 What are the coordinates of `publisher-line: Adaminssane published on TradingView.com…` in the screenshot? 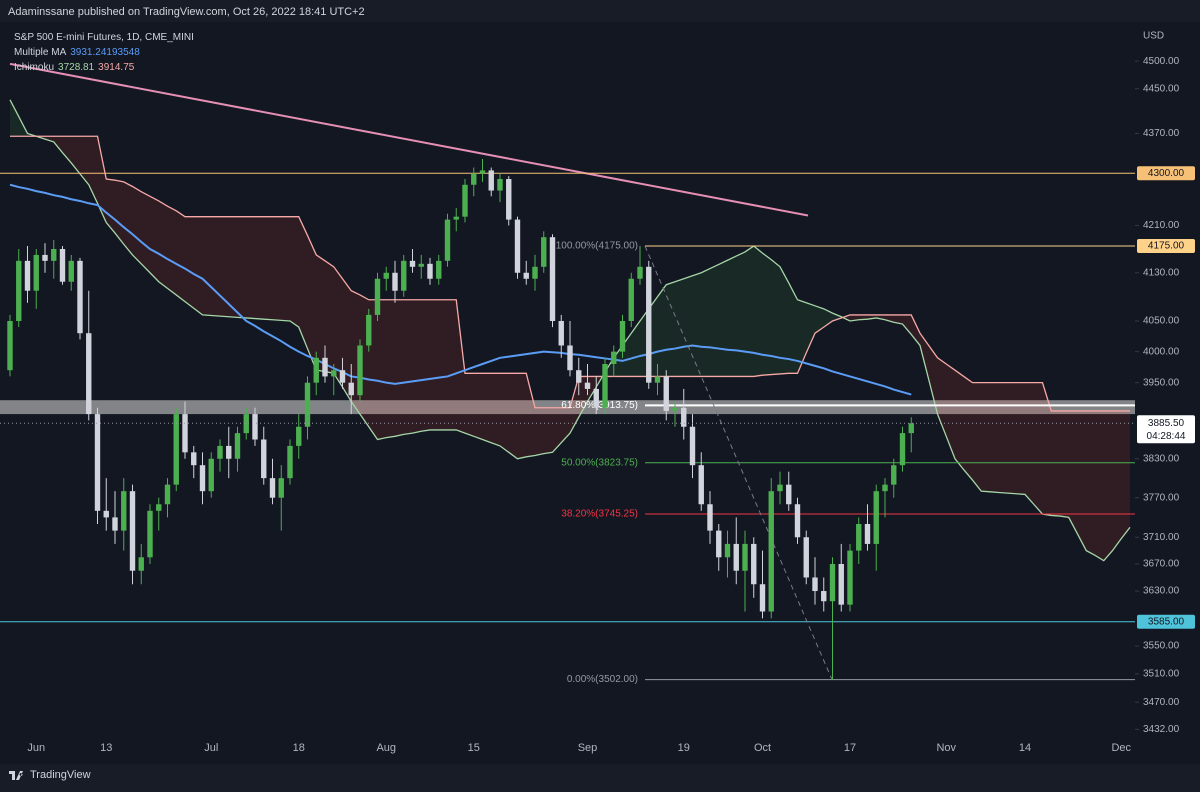 It's located at (186, 12).